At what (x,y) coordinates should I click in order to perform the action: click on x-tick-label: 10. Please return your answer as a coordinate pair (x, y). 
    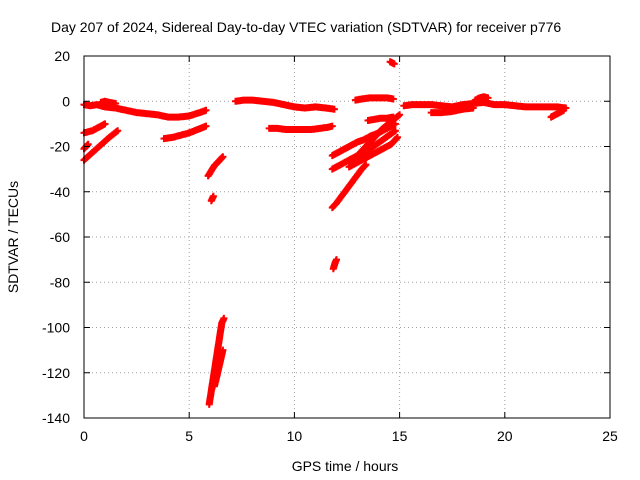
    Looking at the image, I should click on (295, 436).